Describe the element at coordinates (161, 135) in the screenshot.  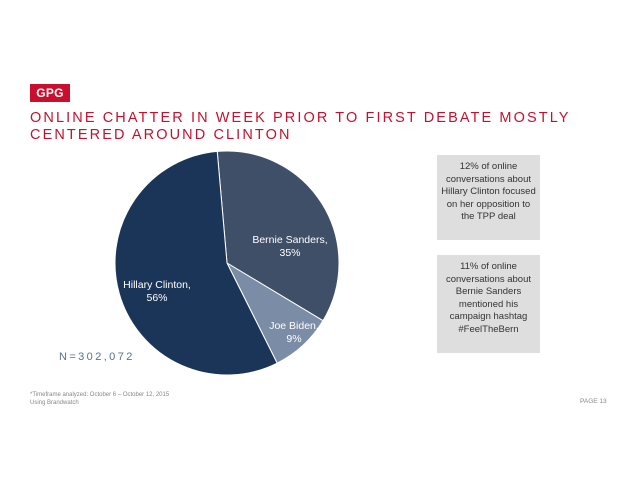
I see `title-line-2: CENTERED AROUND CLINTON` at that location.